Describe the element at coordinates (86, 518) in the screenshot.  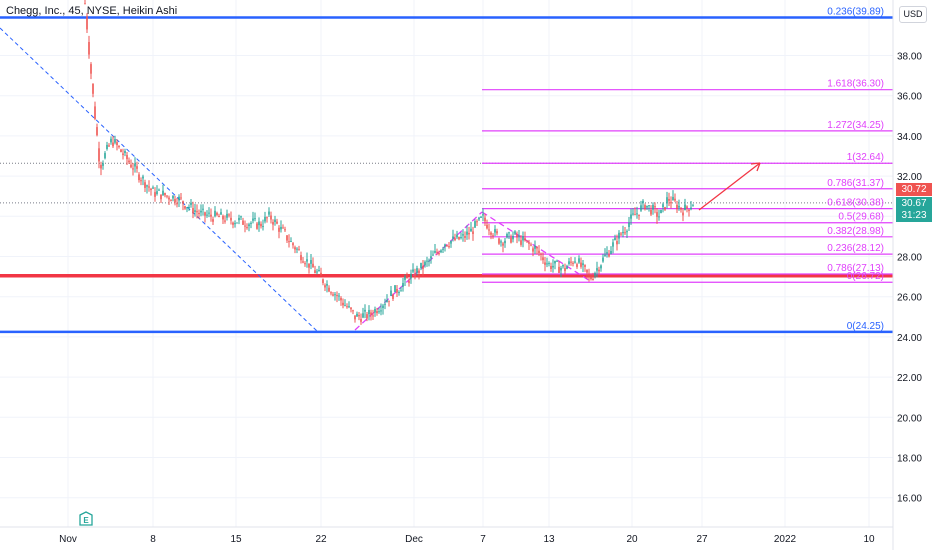
I see `earnings-badge-icon: E` at that location.